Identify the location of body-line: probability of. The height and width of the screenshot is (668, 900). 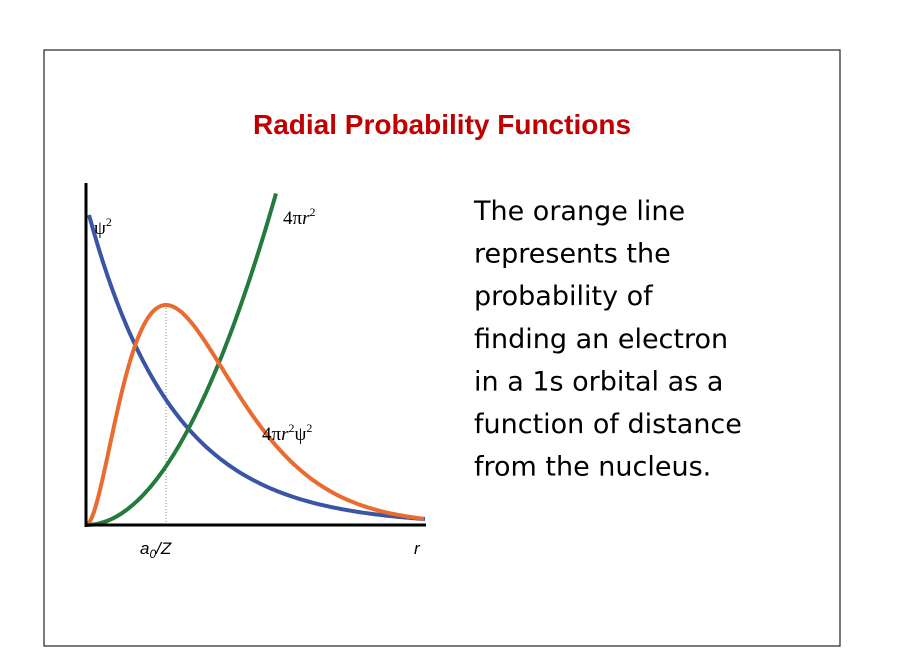
(564, 296).